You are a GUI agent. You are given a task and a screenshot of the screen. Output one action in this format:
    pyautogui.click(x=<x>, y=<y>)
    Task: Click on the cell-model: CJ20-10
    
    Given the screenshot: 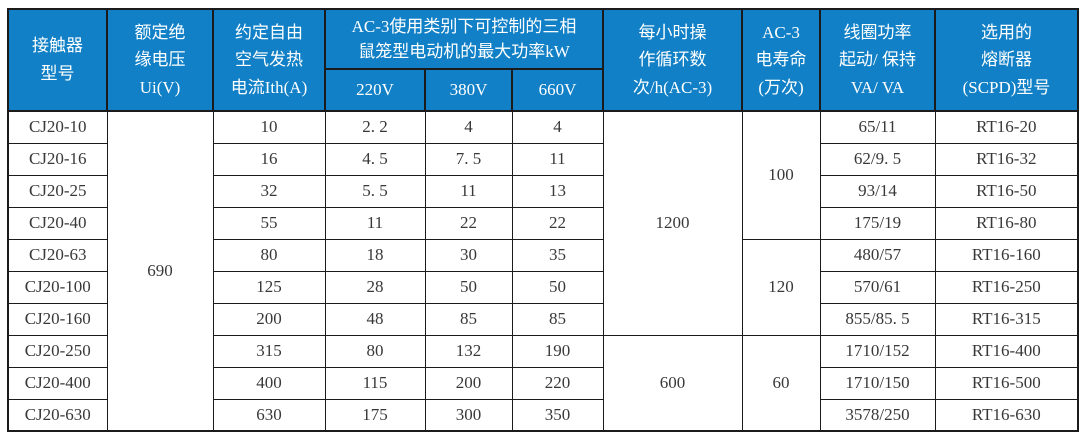 What is the action you would take?
    pyautogui.click(x=57, y=127)
    